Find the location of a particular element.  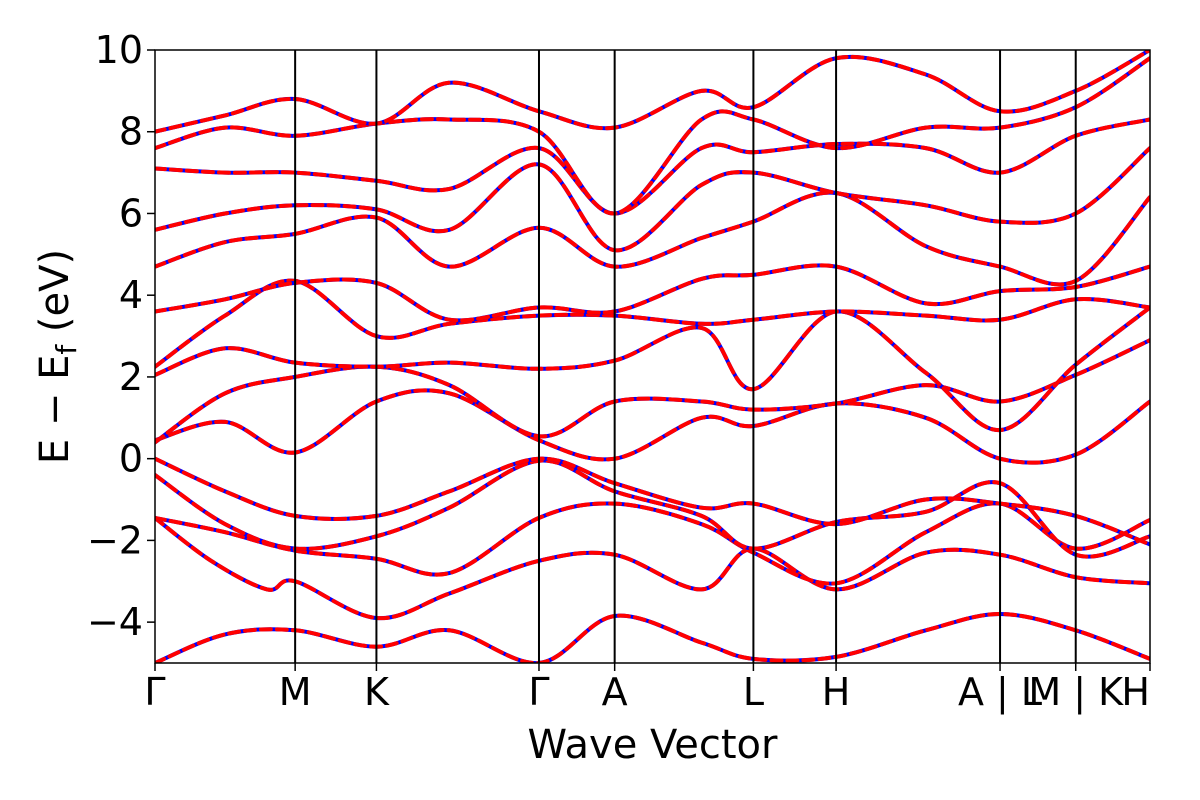

x-tick-label-3: Γ is located at coordinates (538, 692).